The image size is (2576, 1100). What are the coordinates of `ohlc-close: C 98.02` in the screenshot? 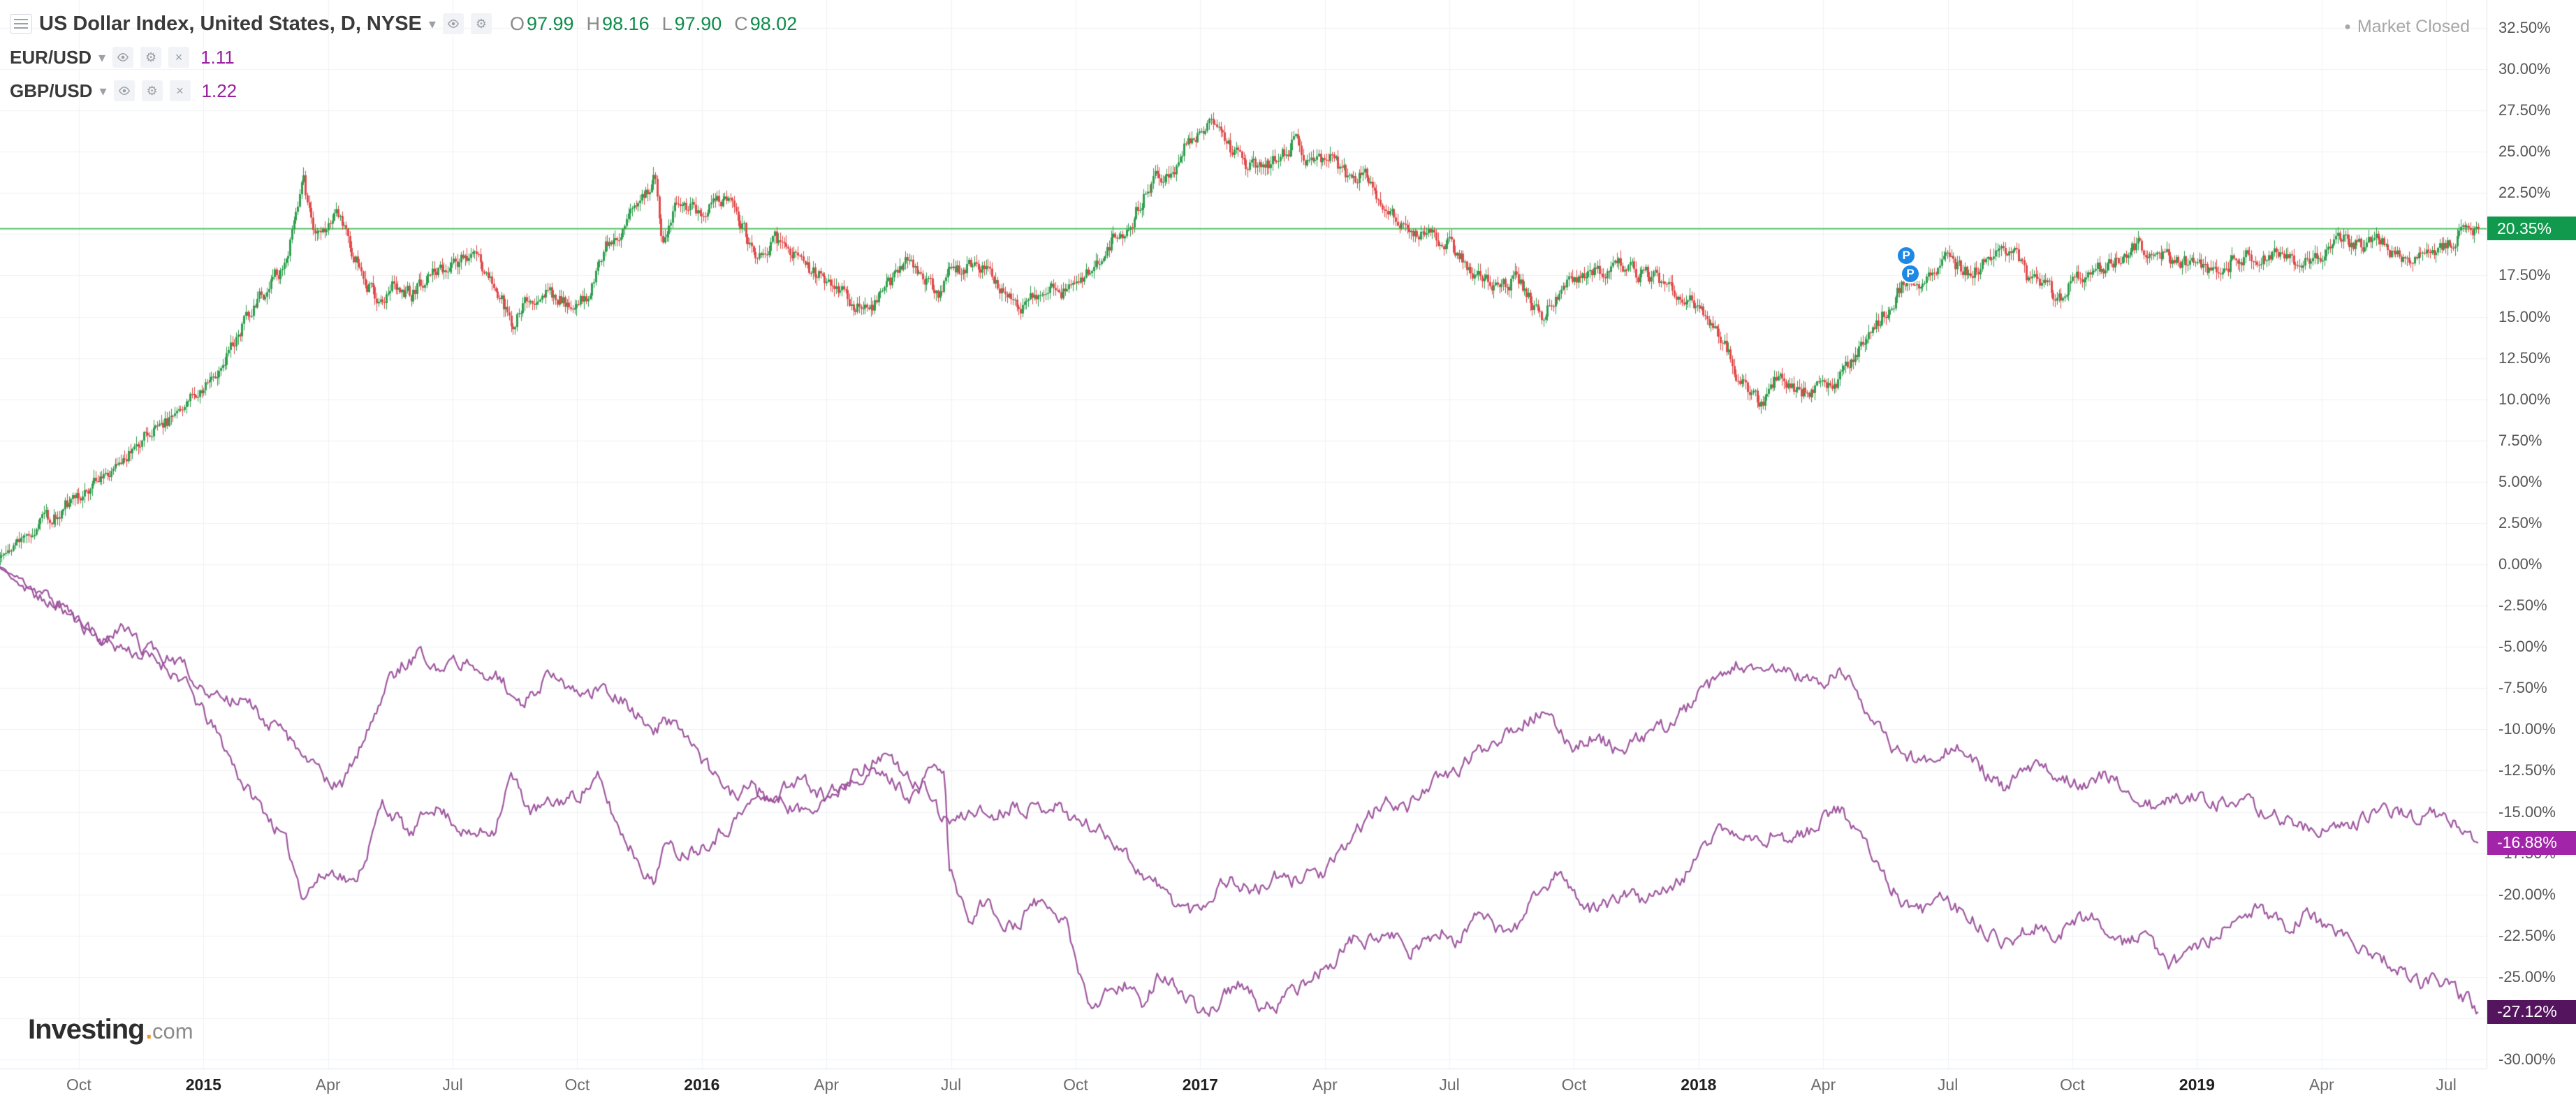 It's located at (766, 24).